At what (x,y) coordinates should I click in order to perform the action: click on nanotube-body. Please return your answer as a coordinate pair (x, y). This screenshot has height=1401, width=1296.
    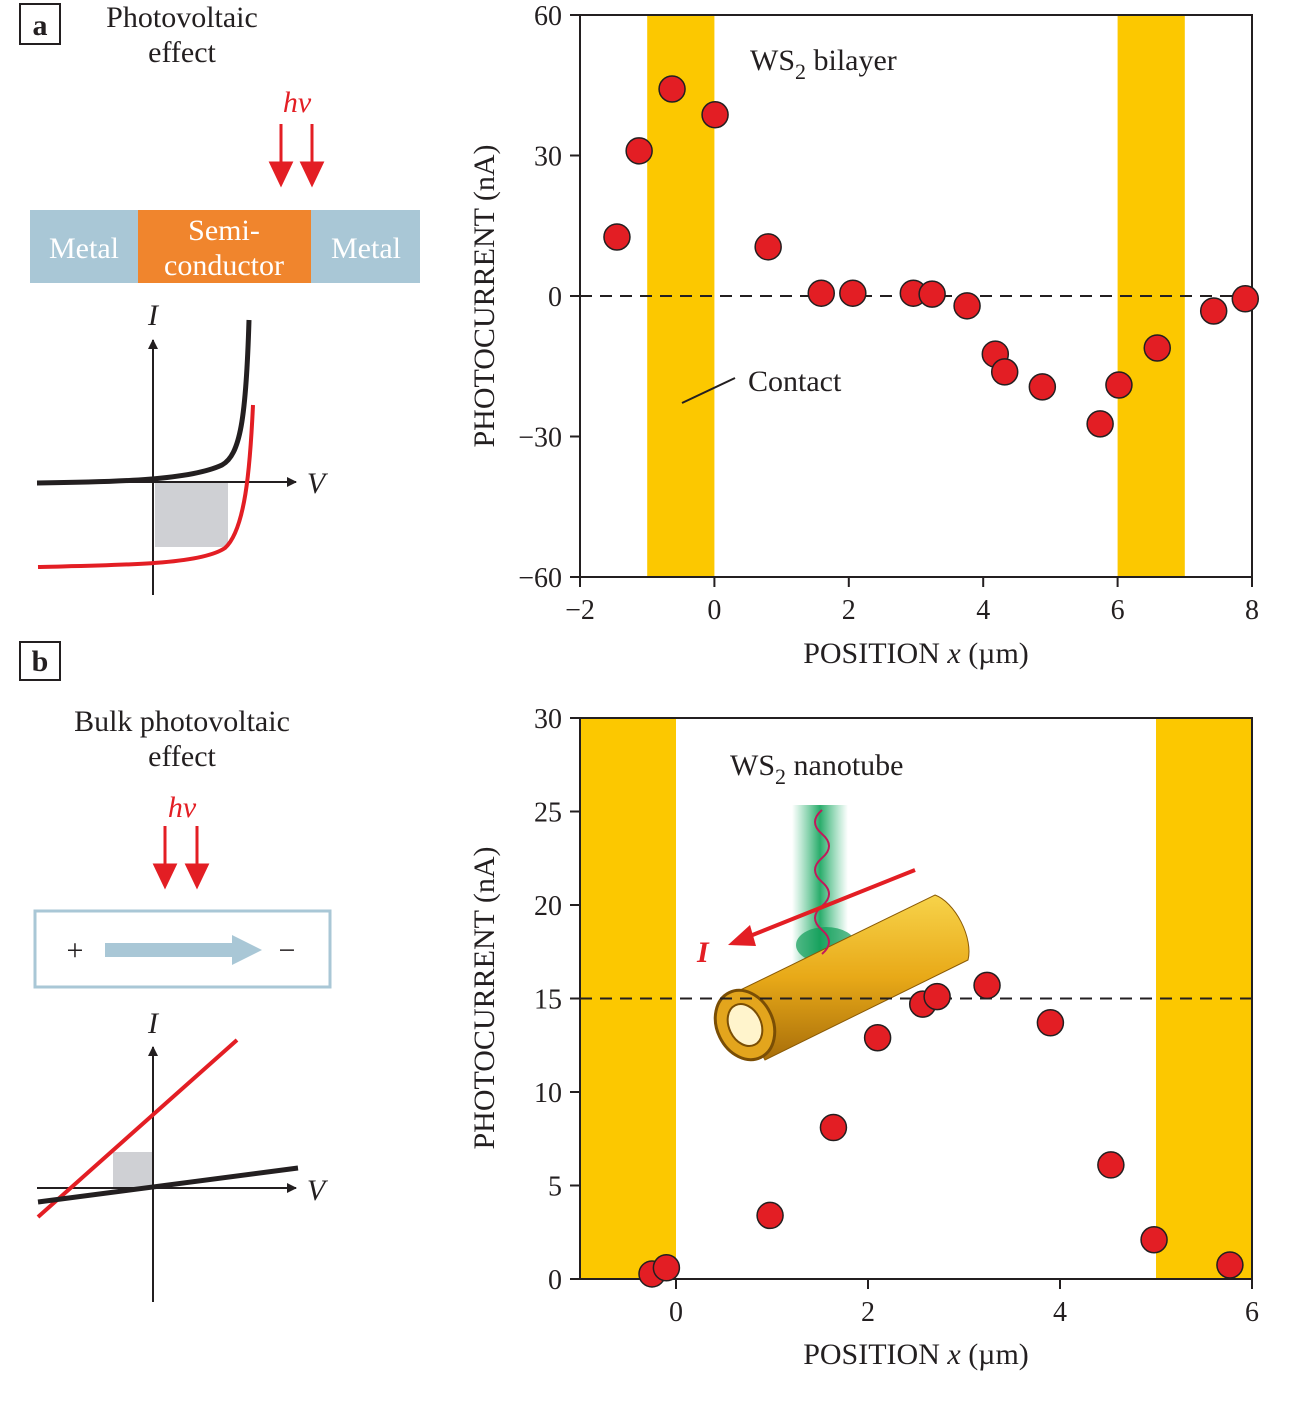
    Looking at the image, I should click on (849, 977).